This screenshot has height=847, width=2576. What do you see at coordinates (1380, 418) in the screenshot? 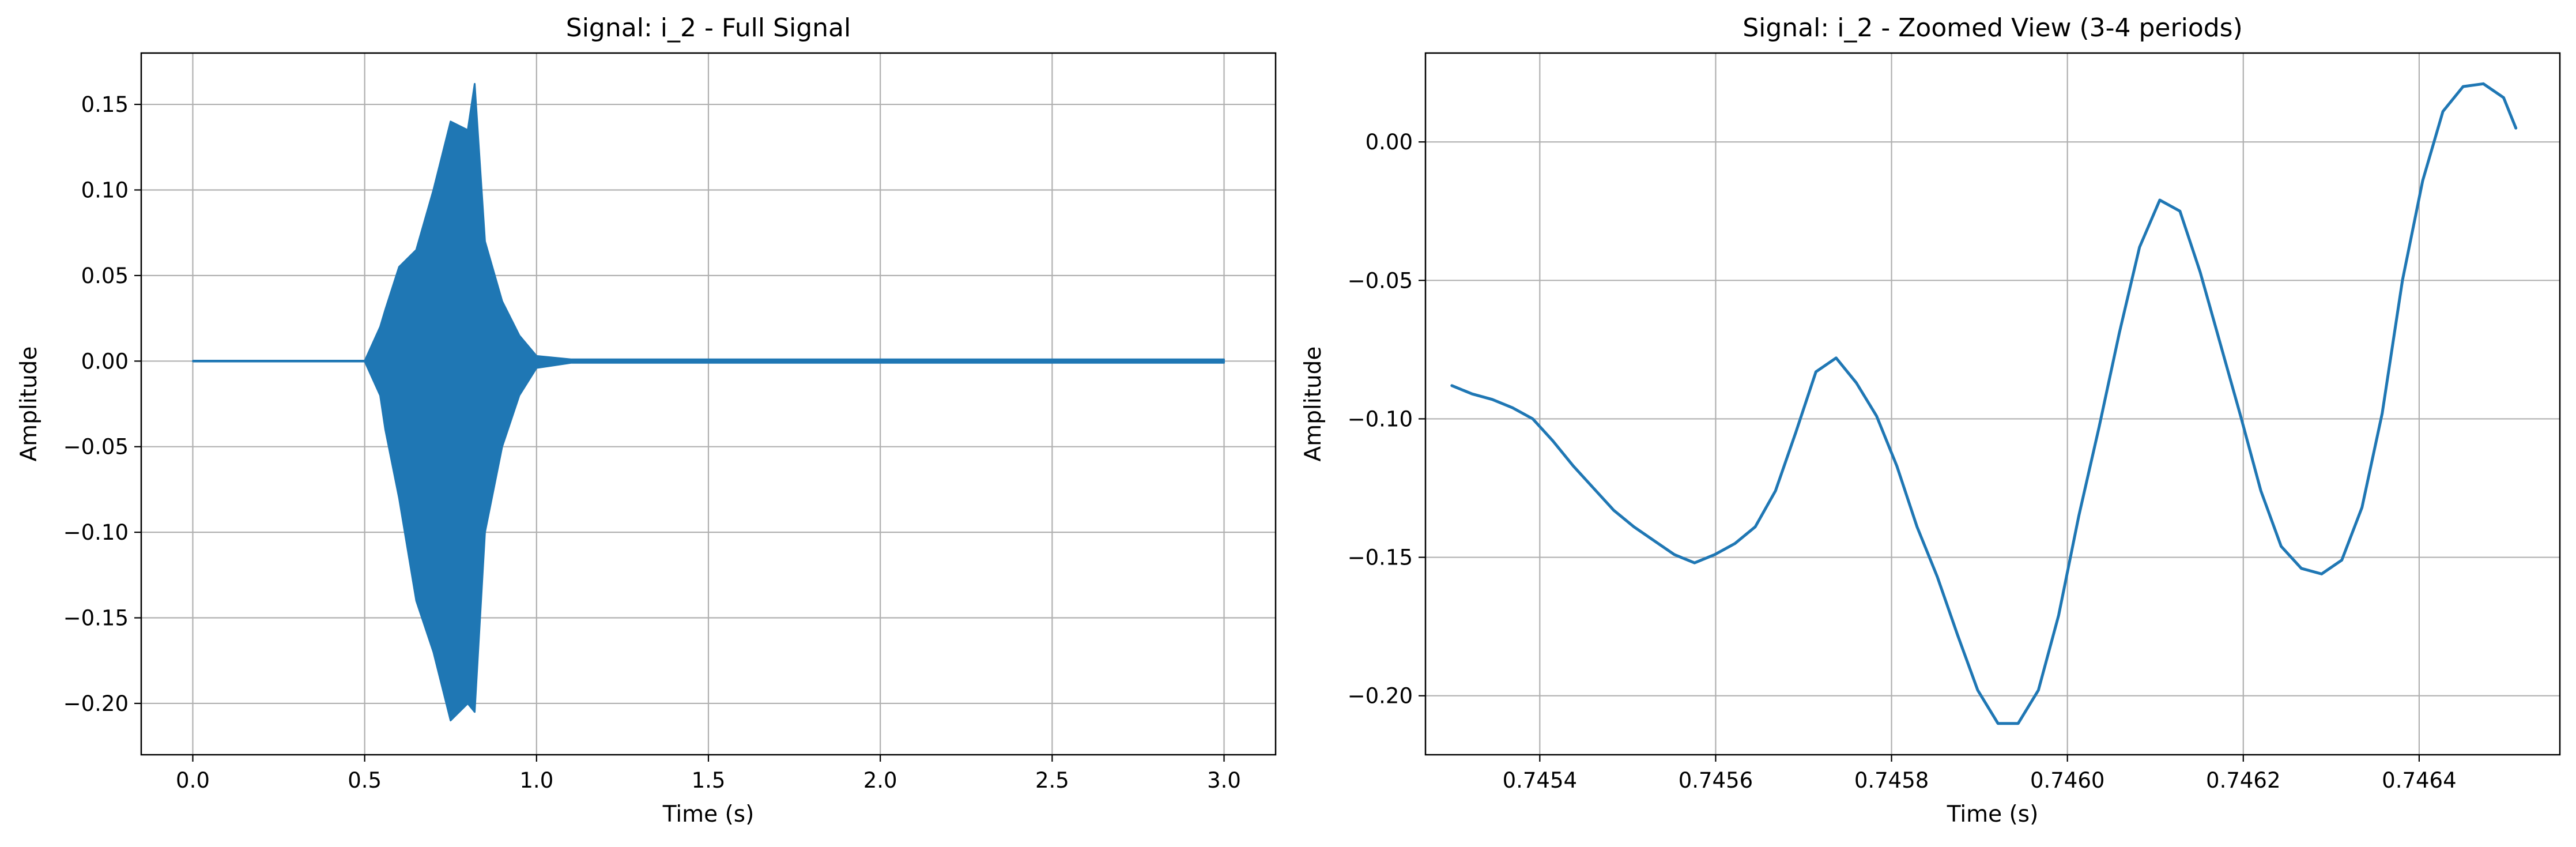
I see `zoomed-signal-y-tick-label: −0.10` at bounding box center [1380, 418].